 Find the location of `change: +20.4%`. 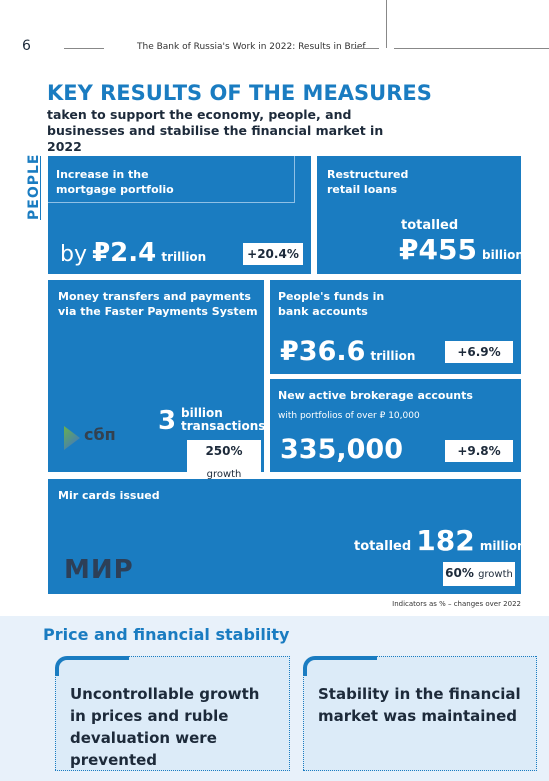

change: +20.4% is located at coordinates (273, 254).